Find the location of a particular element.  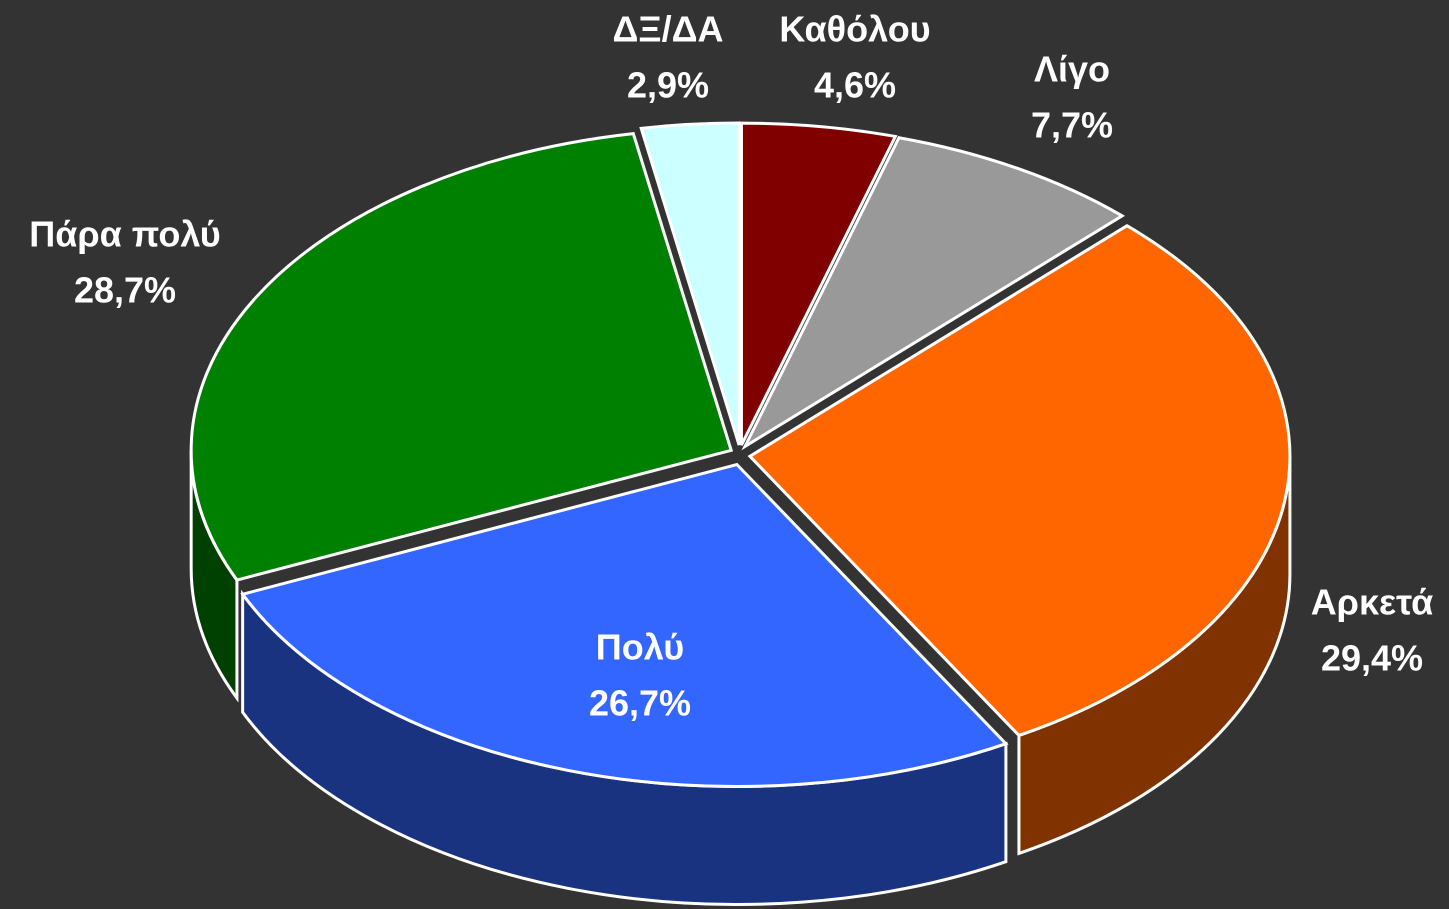

slice-label: Λίγο is located at coordinates (1072, 69).